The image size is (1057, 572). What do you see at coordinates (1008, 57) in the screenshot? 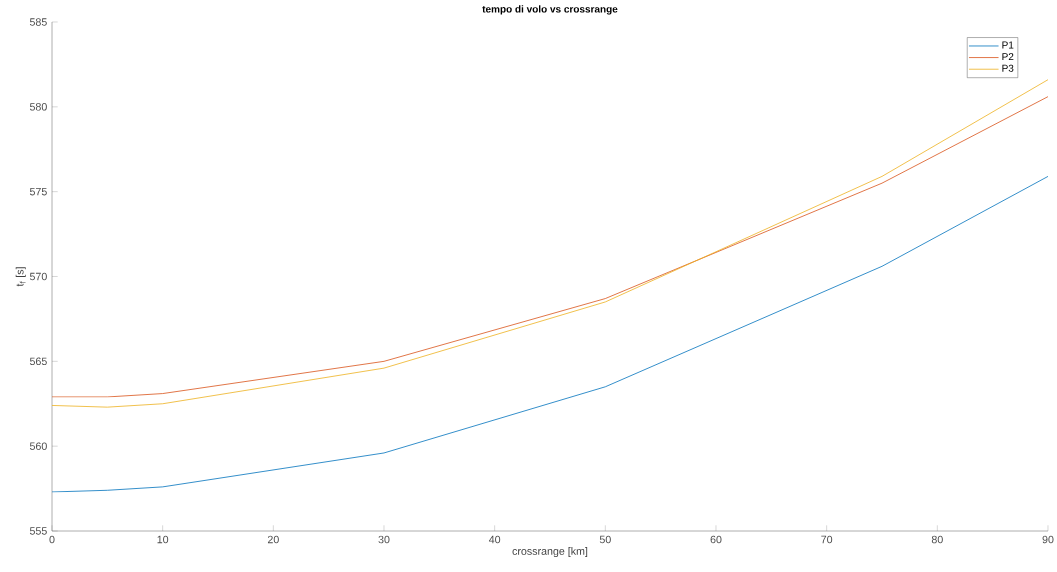
I see `legend-label: P2` at bounding box center [1008, 57].